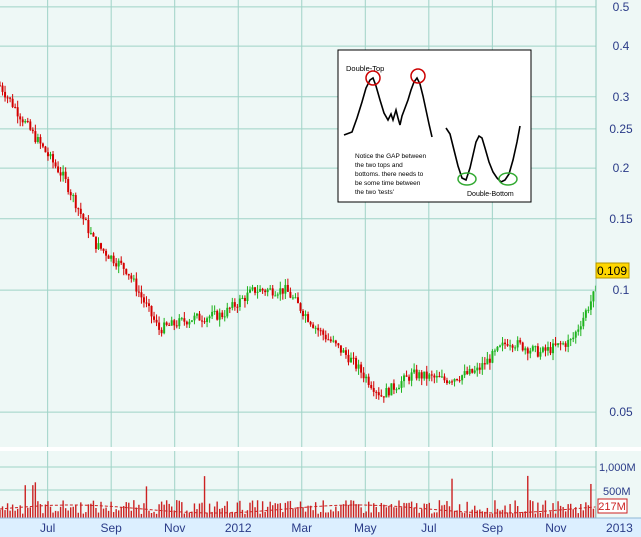  I want to click on volume-tick-500m: 500M, so click(617, 492).